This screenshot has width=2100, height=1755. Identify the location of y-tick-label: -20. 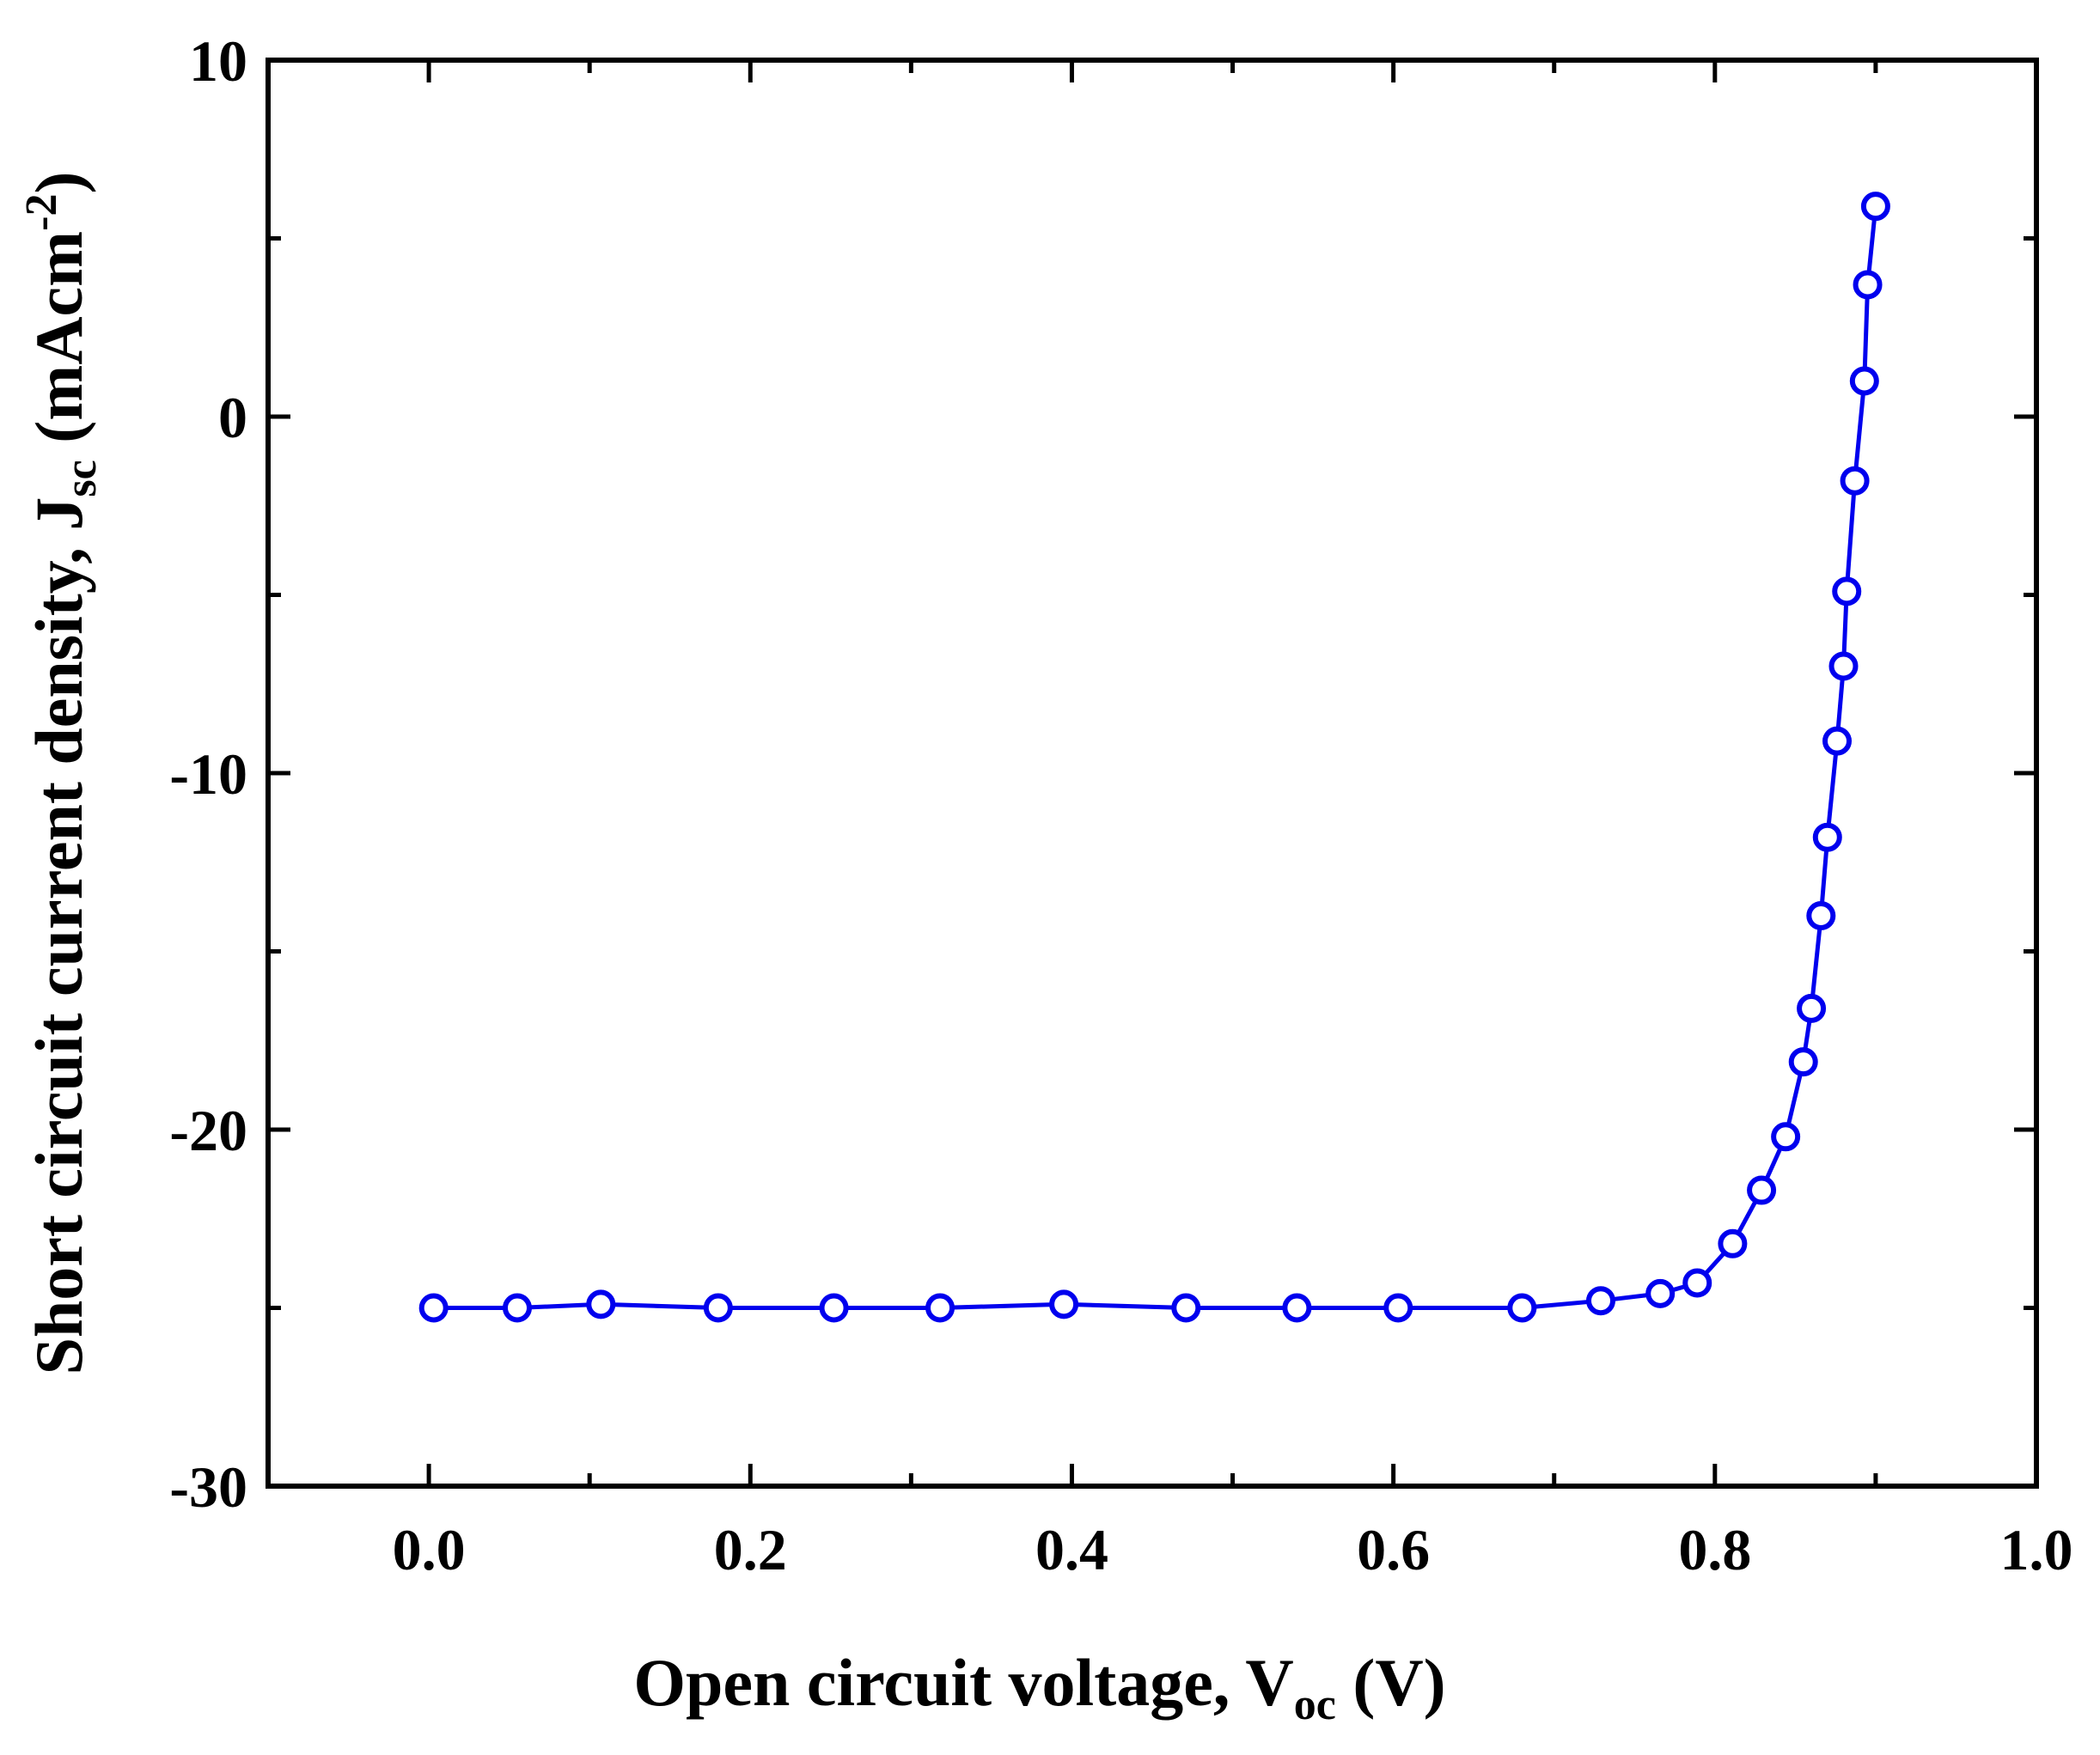
(208, 1131).